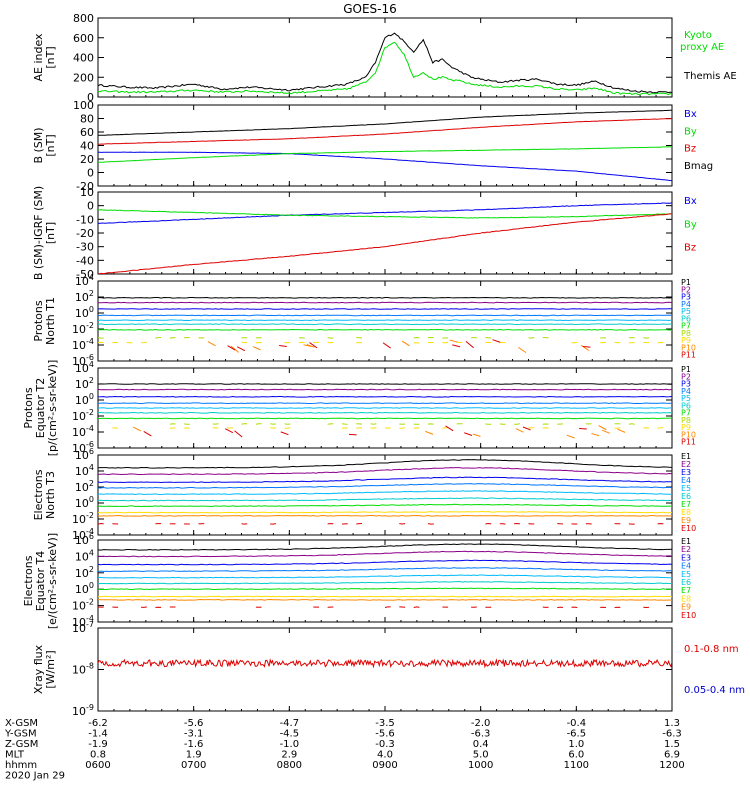  I want to click on orbit-value: -1.4, so click(98, 734).